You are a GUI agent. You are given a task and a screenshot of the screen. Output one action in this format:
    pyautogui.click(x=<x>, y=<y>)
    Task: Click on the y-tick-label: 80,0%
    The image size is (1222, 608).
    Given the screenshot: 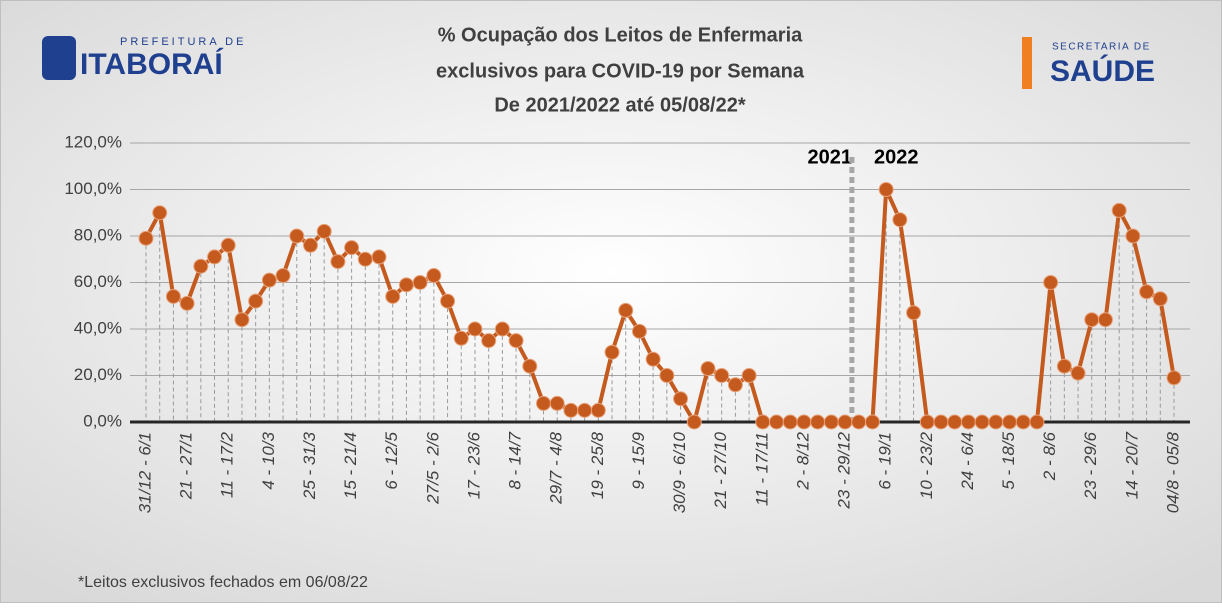 What is the action you would take?
    pyautogui.click(x=98, y=234)
    